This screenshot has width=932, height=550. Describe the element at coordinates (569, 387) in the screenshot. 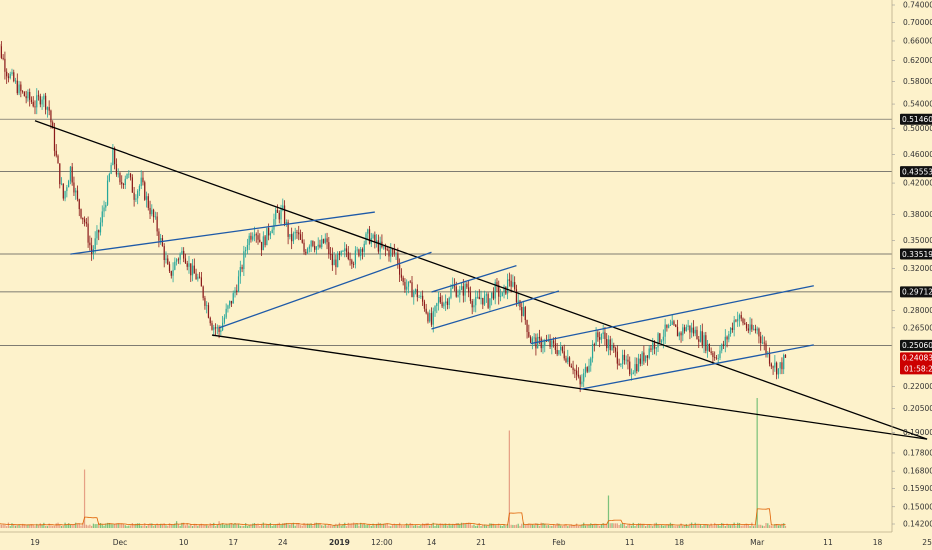

I see `trendline` at that location.